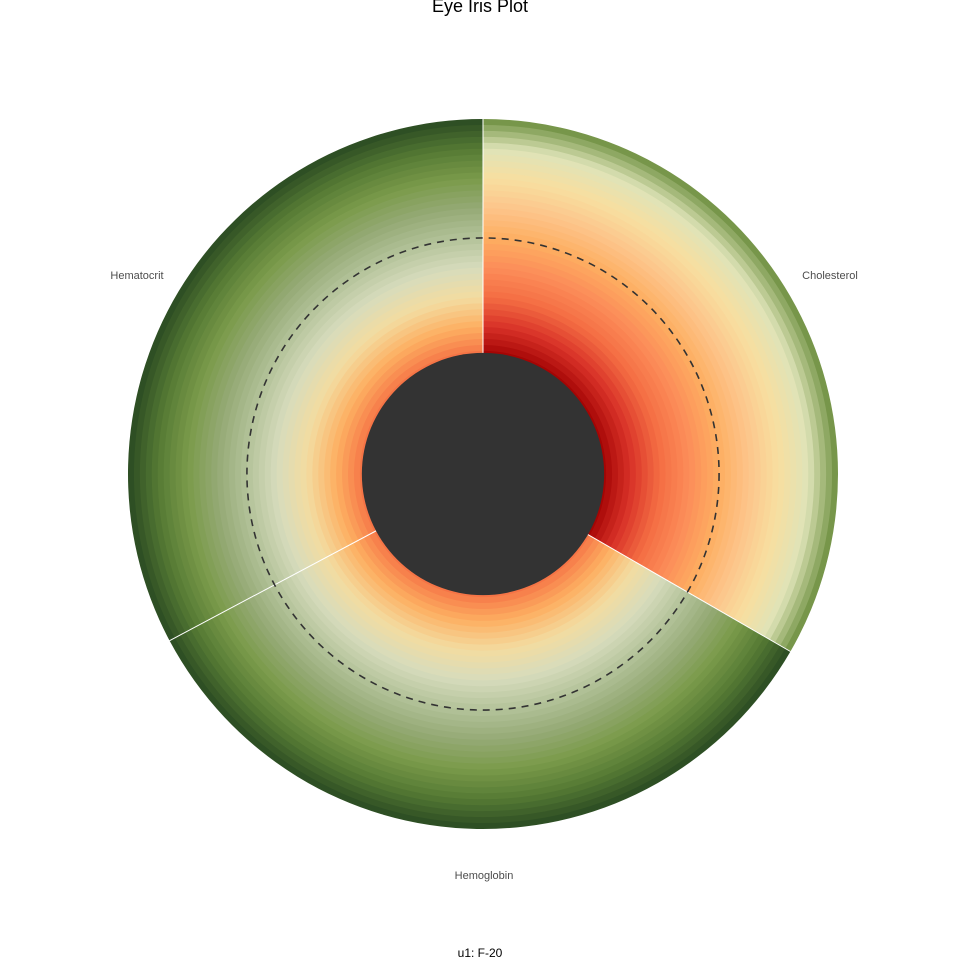 This screenshot has height=960, width=960. Describe the element at coordinates (480, 8) in the screenshot. I see `chart-title: Eye Iris Plot` at that location.